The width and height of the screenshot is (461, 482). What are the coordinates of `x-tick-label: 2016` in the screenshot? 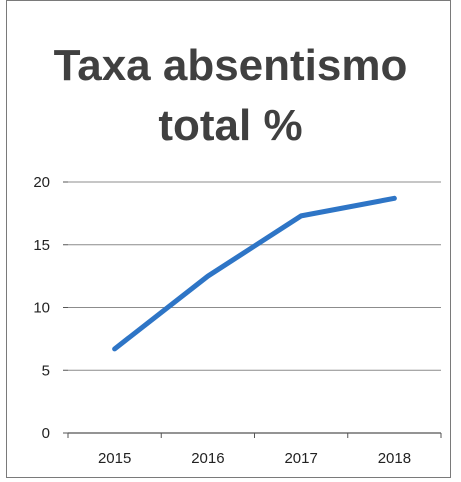 It's located at (207, 458).